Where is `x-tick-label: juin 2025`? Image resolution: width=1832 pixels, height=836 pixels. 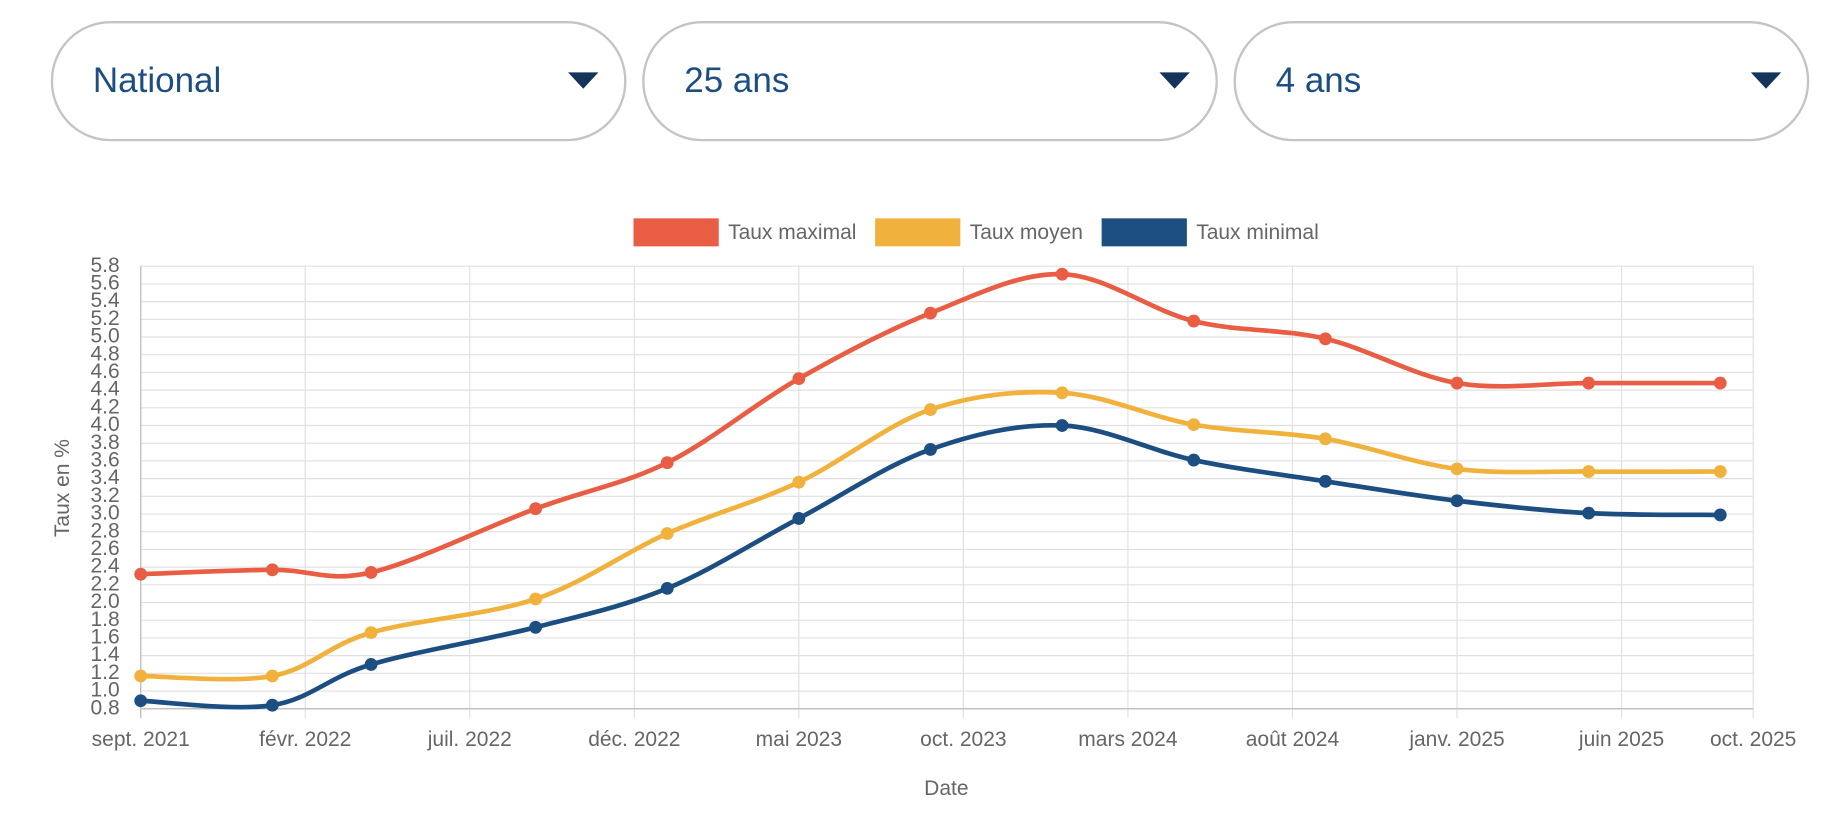
x-tick-label: juin 2025 is located at coordinates (1621, 739).